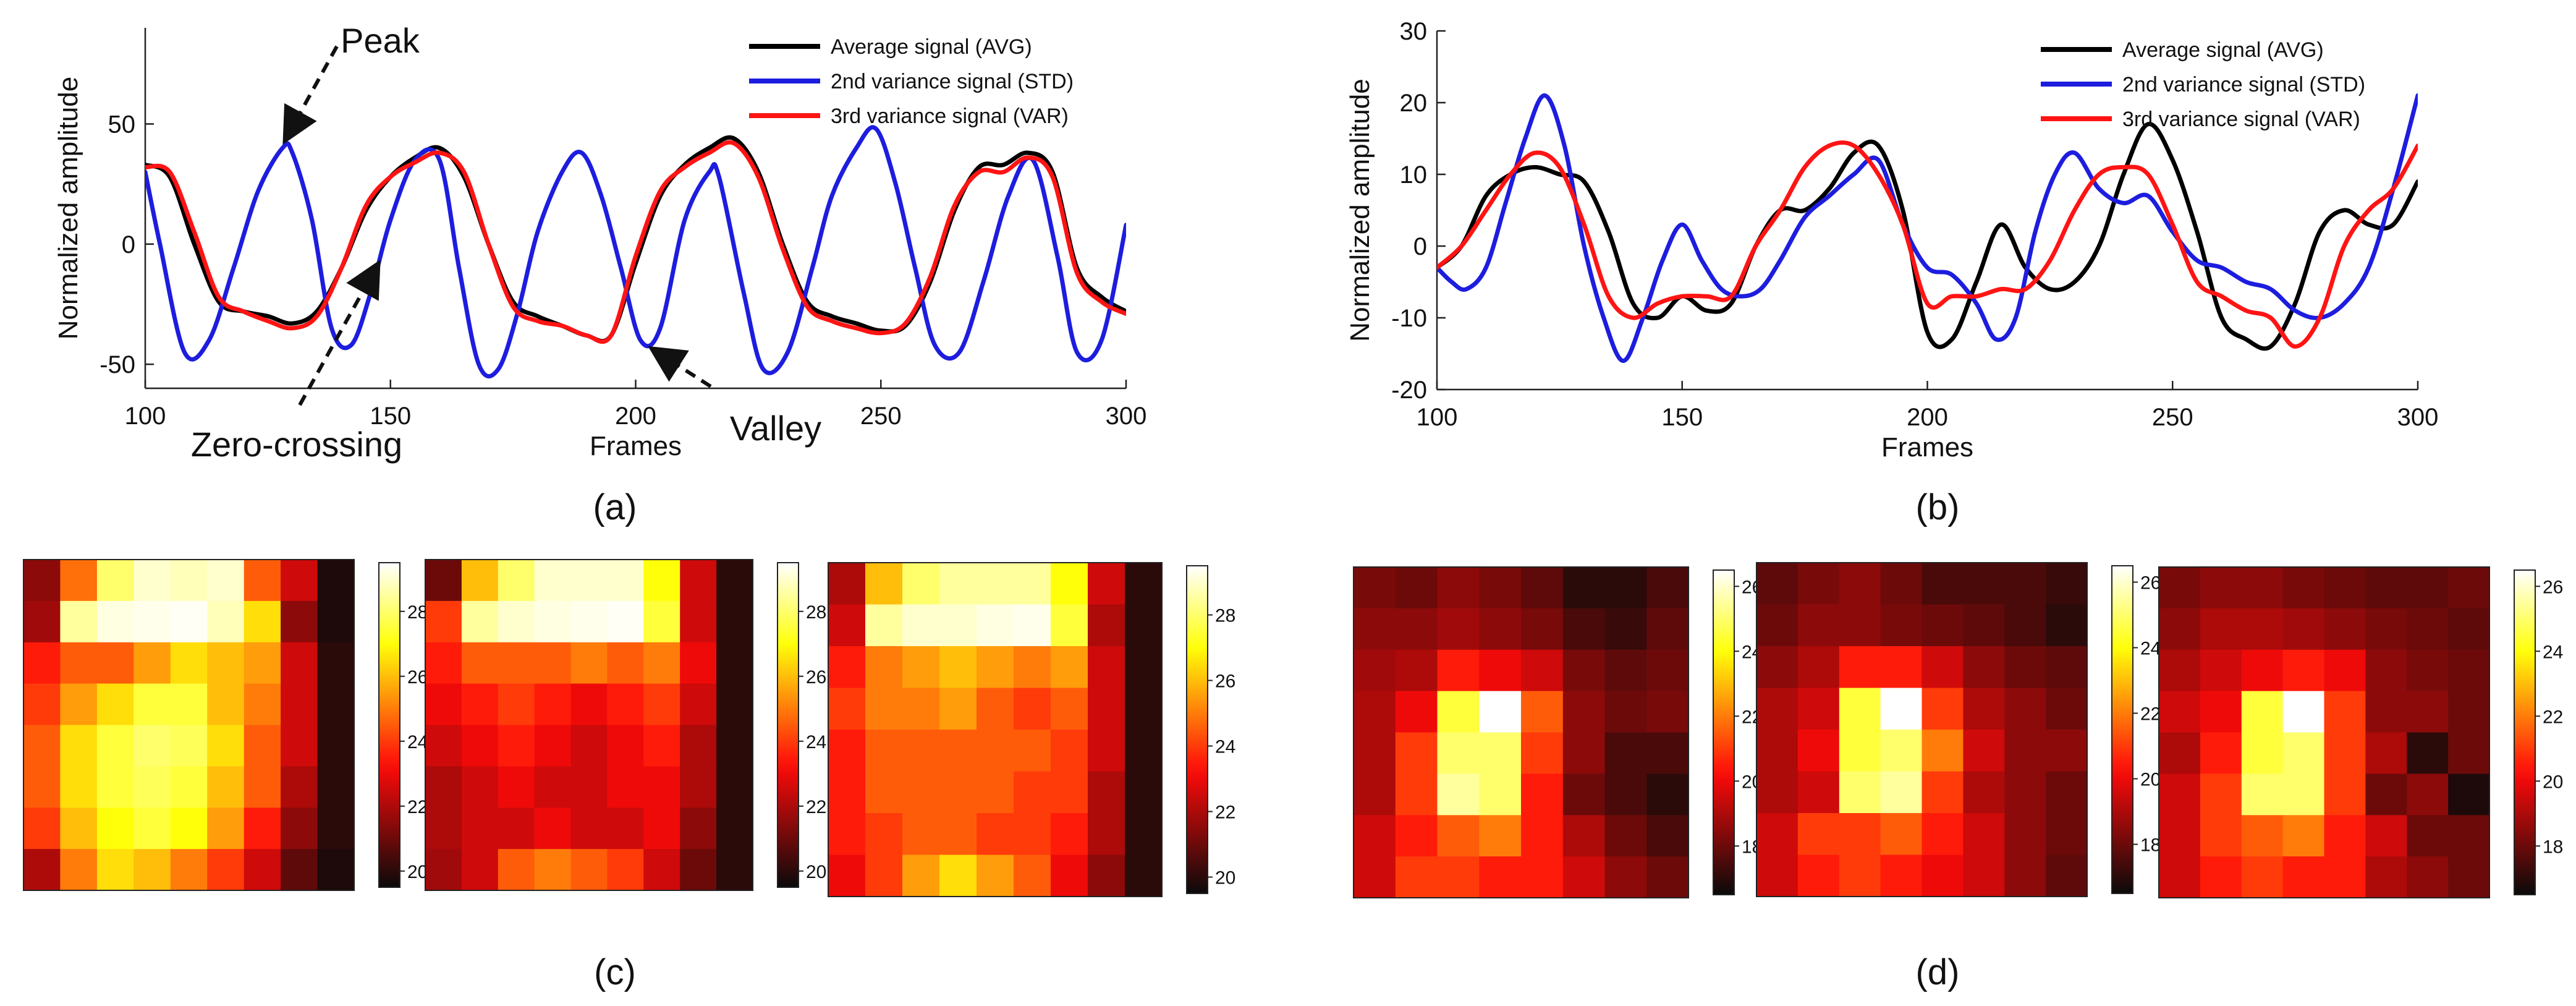 The width and height of the screenshot is (2576, 1006). I want to click on panel-label-a: (a), so click(615, 507).